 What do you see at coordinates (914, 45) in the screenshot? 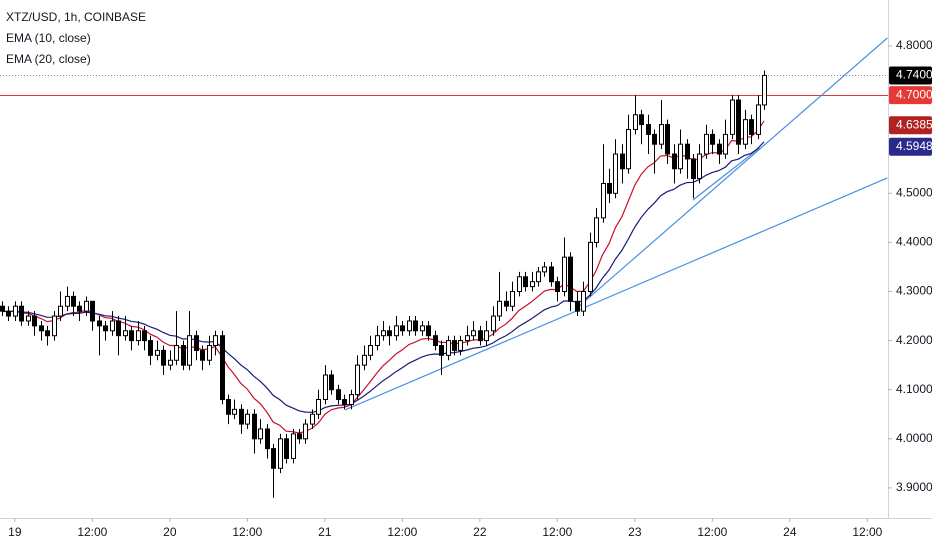
I see `y-tick-label: 4.8000` at bounding box center [914, 45].